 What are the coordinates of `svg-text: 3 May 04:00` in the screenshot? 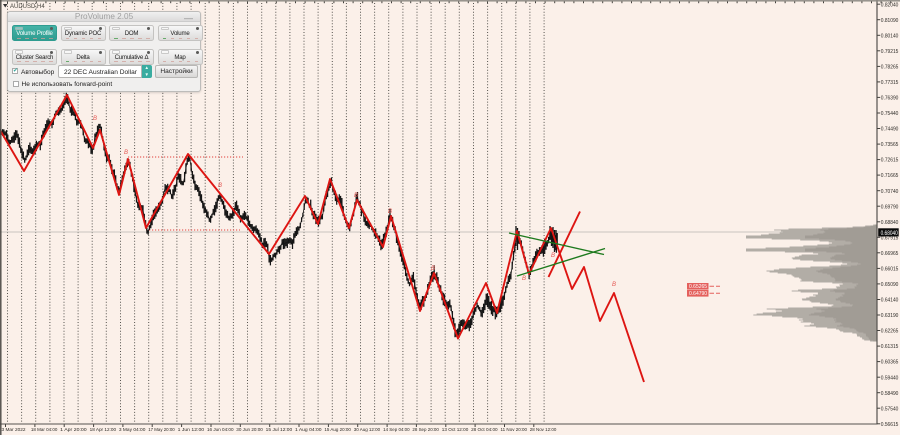 It's located at (132, 429).